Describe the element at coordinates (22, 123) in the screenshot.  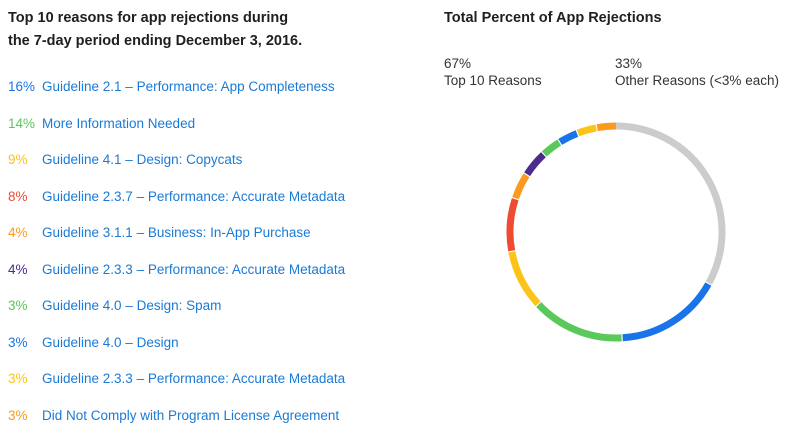
I see `reason-percent: 14%` at that location.